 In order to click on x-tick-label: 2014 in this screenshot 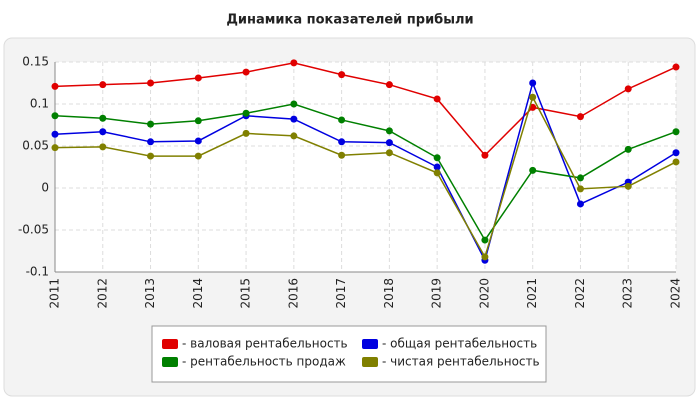, I will do `click(198, 293)`.